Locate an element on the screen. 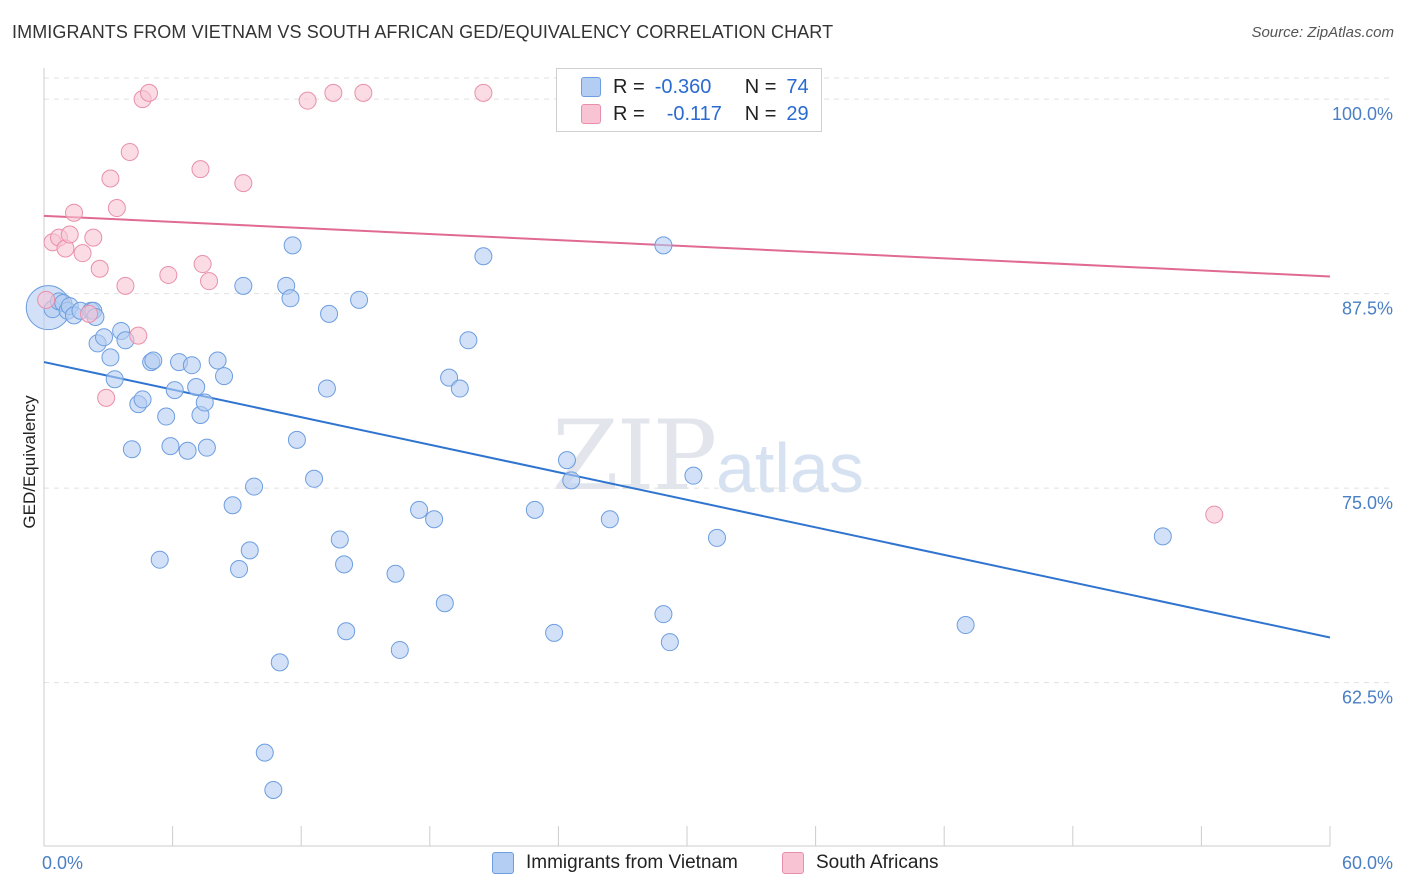  blue-swatch-icon is located at coordinates (503, 863).